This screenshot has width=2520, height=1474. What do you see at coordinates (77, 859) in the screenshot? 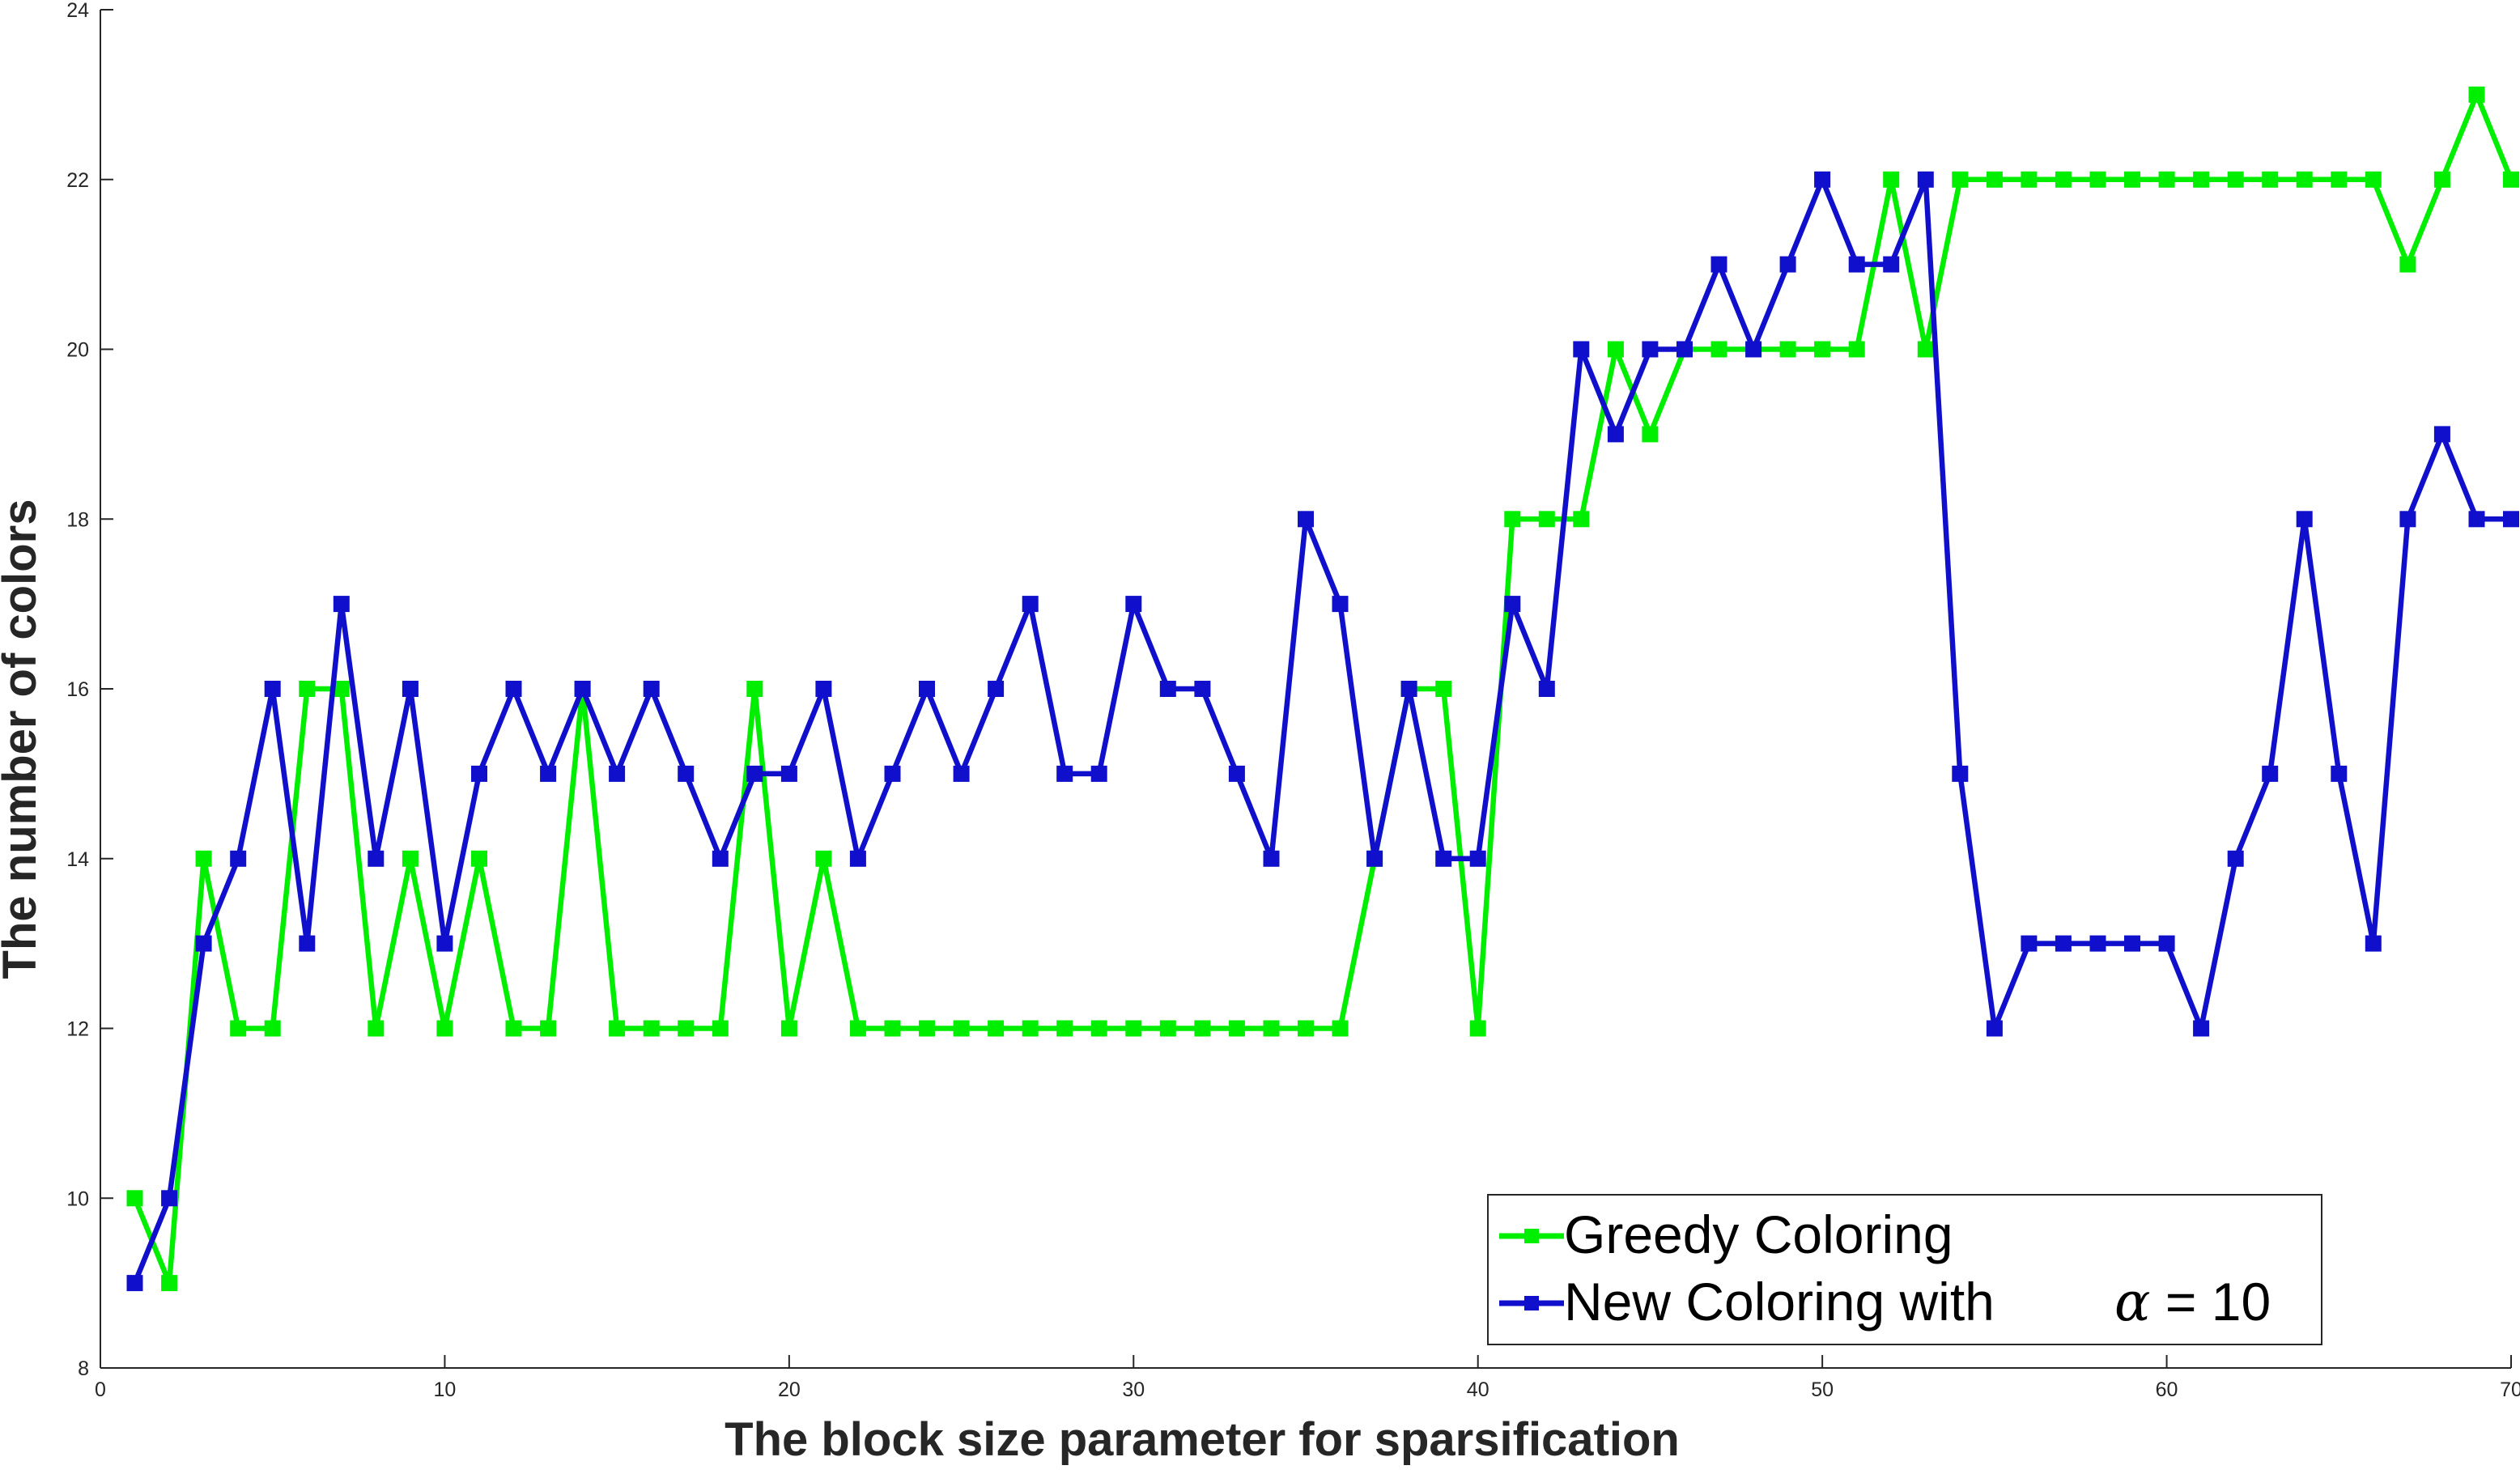
I see `y-tick-label: 14` at bounding box center [77, 859].